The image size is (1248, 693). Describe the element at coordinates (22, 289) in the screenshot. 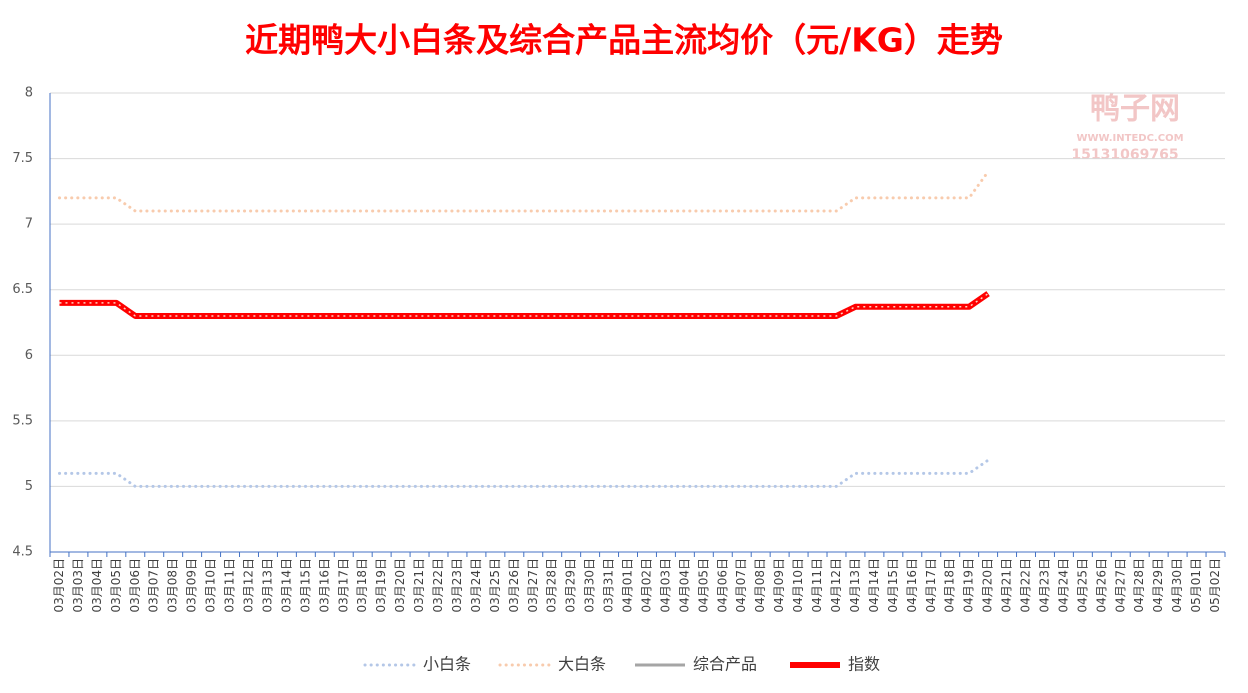

I see `y-tick-label: 6.5` at that location.